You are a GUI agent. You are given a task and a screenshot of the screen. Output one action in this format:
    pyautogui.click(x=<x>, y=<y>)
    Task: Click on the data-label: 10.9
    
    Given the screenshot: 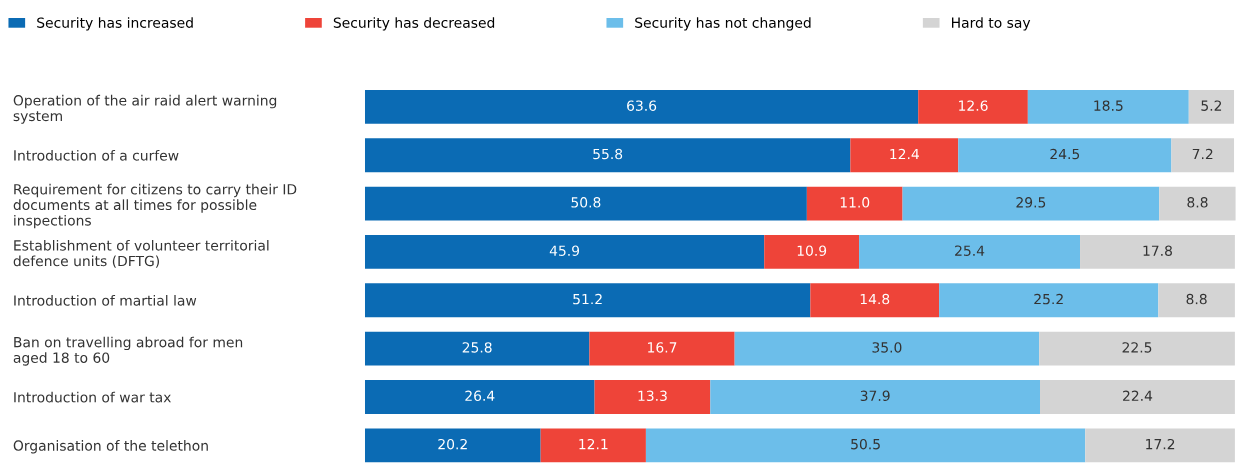 What is the action you would take?
    pyautogui.click(x=812, y=250)
    